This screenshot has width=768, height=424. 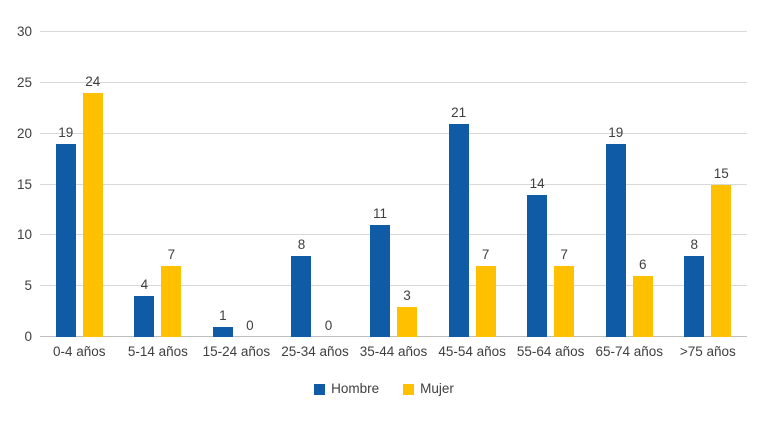 I want to click on bar-group-7: 14 7, so click(x=550, y=184).